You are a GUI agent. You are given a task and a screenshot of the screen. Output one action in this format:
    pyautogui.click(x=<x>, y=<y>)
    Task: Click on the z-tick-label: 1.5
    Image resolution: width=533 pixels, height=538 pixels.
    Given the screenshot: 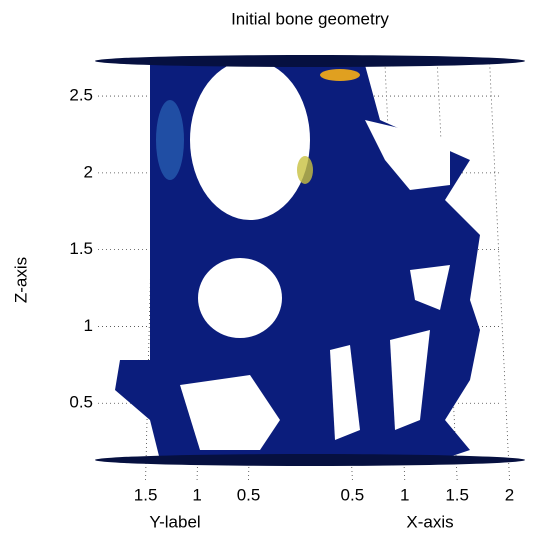 What is the action you would take?
    pyautogui.click(x=81, y=248)
    